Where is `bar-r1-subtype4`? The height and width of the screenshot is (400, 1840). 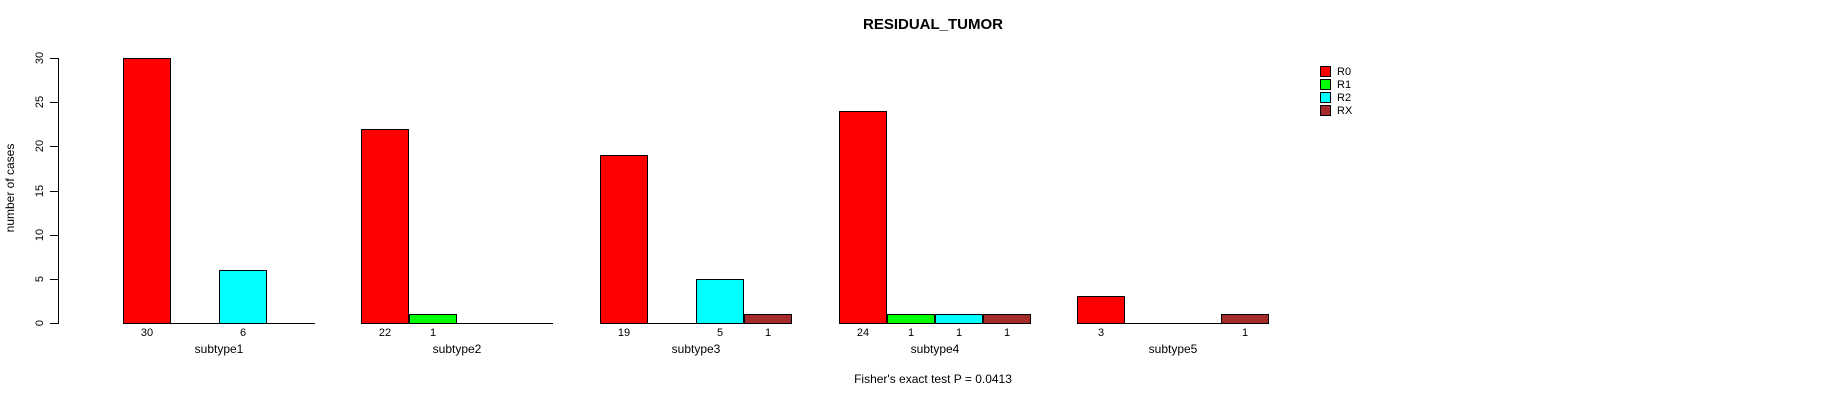 bar-r1-subtype4 is located at coordinates (911, 319).